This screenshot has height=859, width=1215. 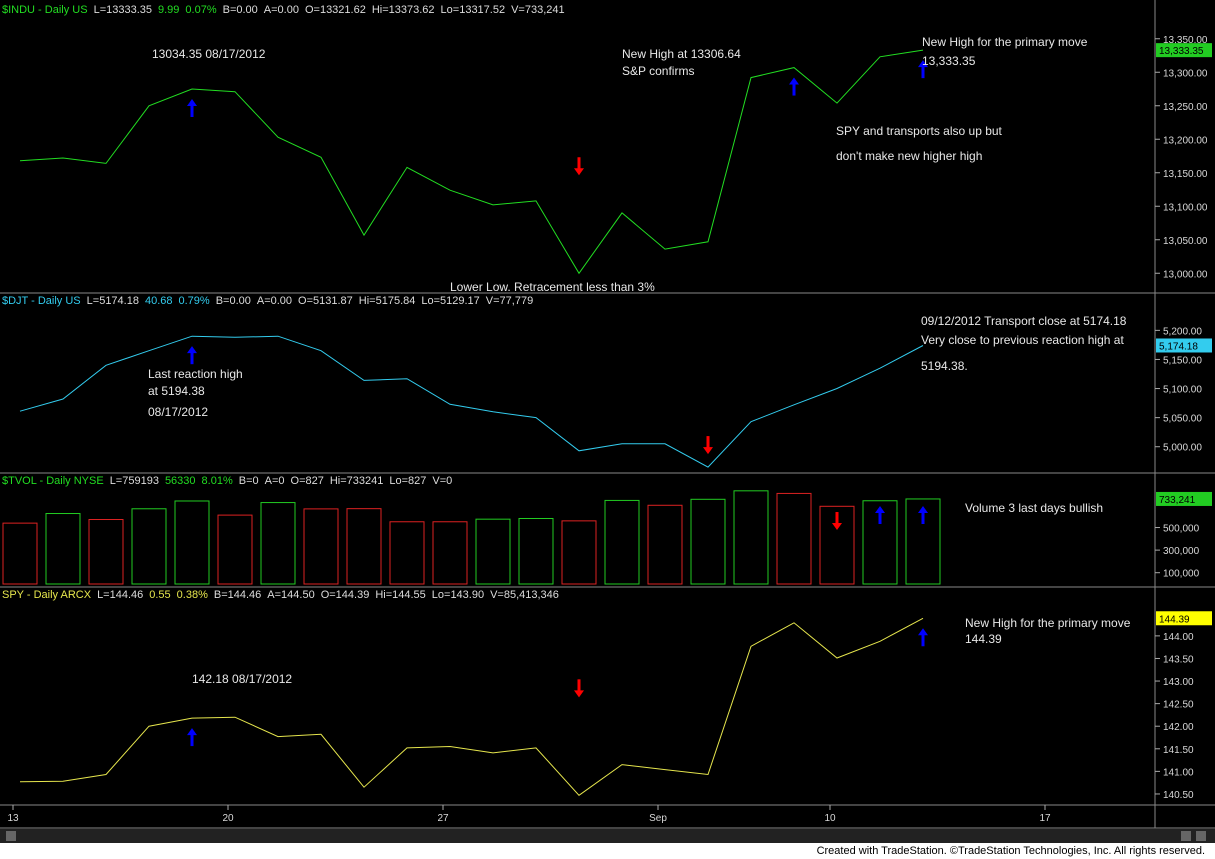 I want to click on djt-header-stat: 40.68, so click(x=159, y=301).